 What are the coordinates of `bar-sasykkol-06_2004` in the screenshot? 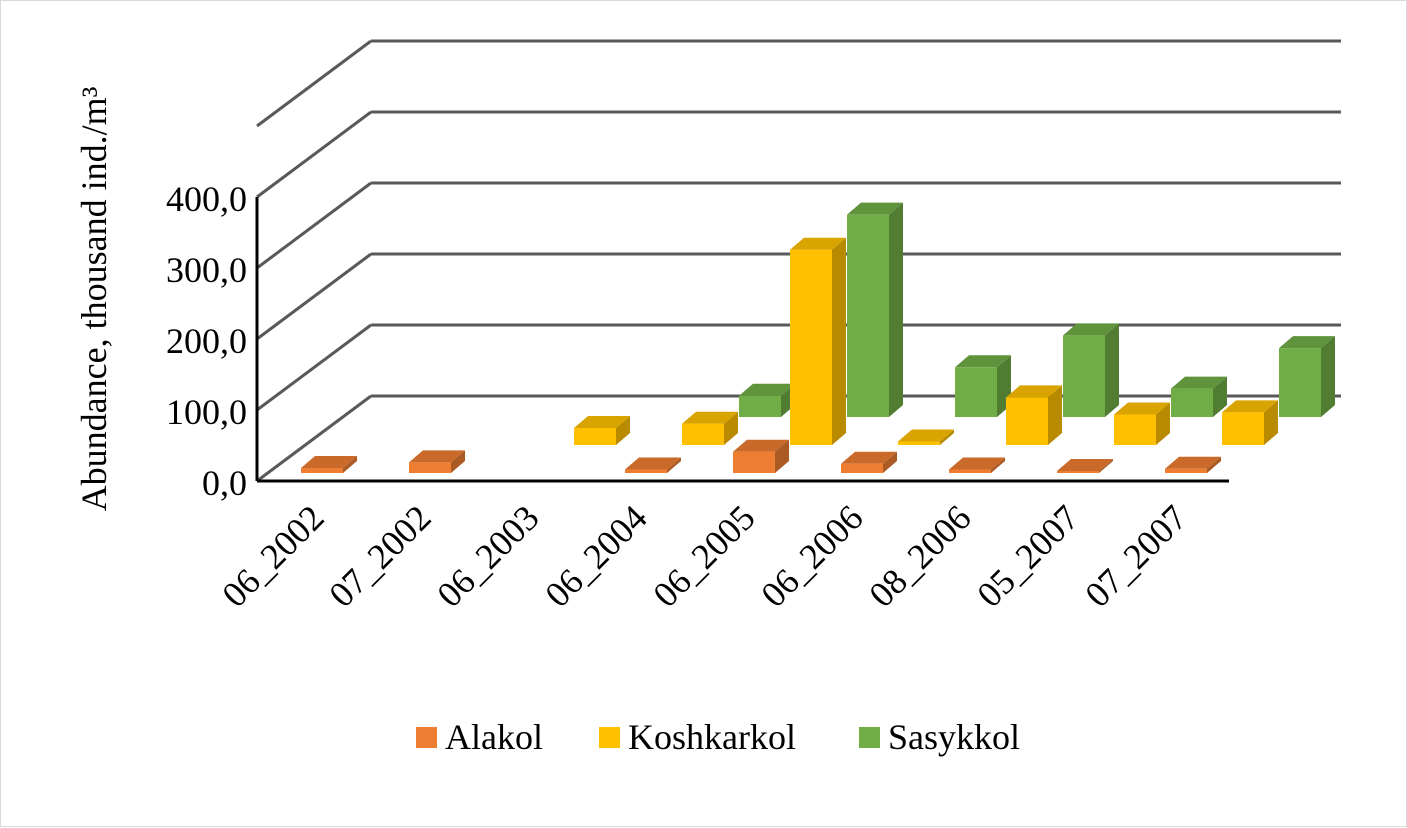 It's located at (767, 400).